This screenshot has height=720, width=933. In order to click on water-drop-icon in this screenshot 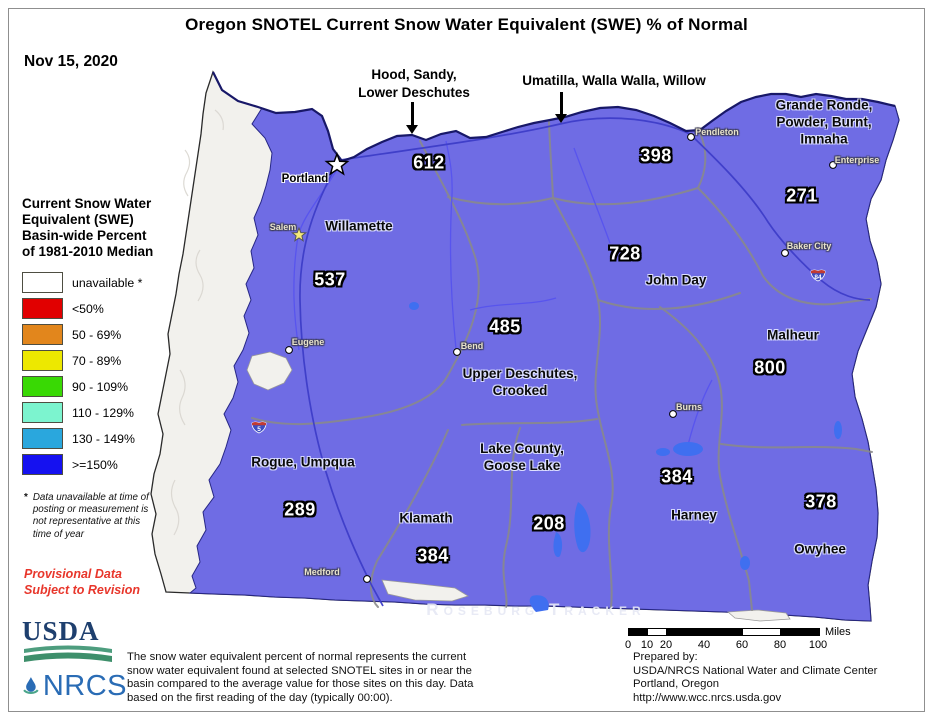, I will do `click(31, 685)`.